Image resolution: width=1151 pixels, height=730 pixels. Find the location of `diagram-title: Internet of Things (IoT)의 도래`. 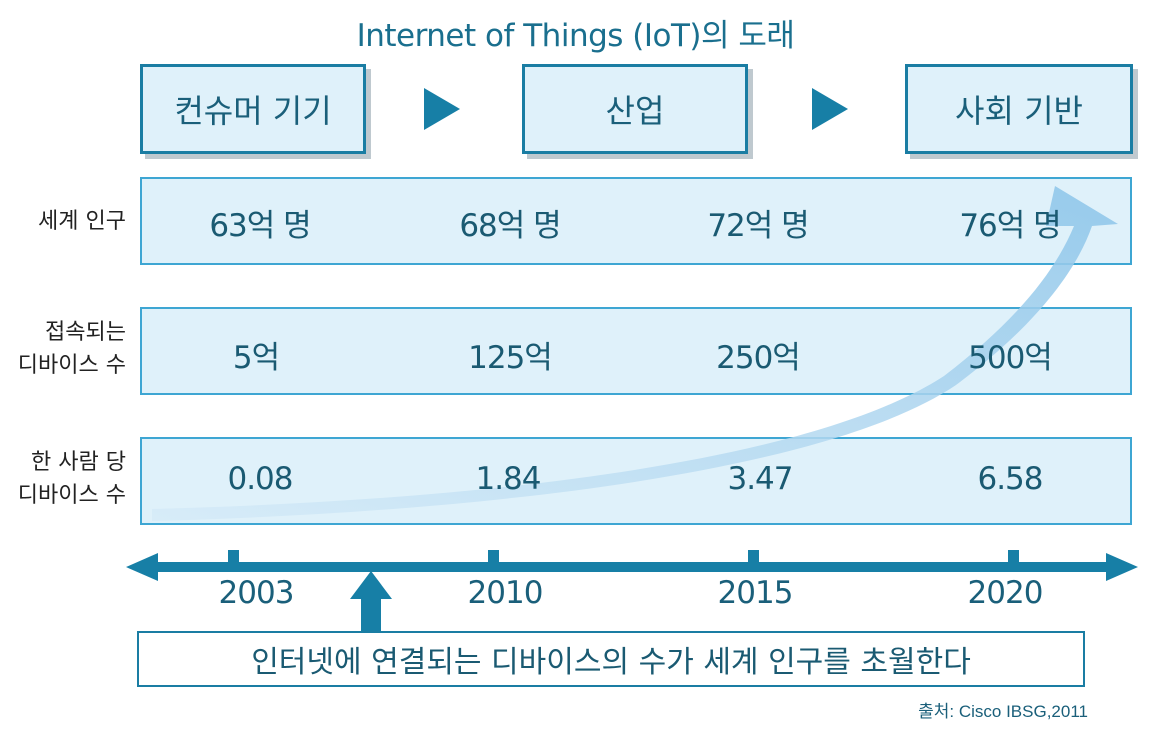

diagram-title: Internet of Things (IoT)의 도래 is located at coordinates (575, 36).